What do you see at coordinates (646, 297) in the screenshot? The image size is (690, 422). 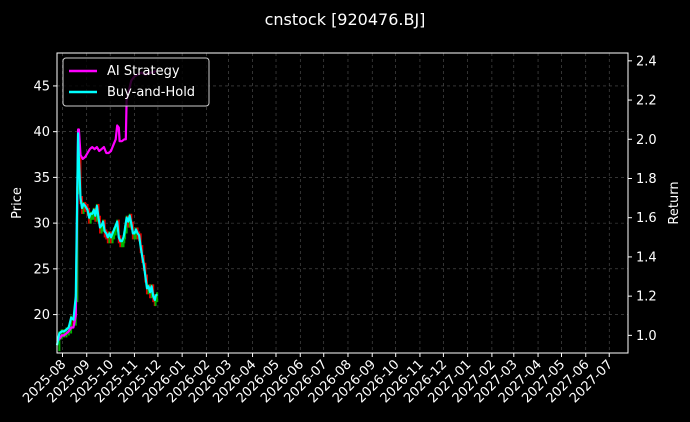 I see `y2-tick-label: 1.2` at bounding box center [646, 297].